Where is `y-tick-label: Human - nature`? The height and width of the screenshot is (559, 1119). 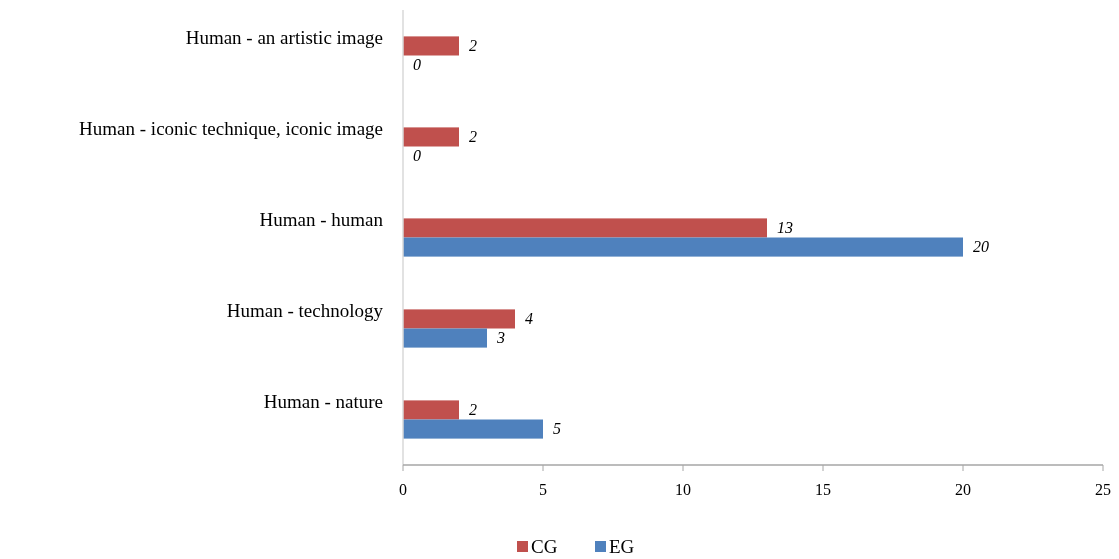
y-tick-label: Human - nature is located at coordinates (323, 401).